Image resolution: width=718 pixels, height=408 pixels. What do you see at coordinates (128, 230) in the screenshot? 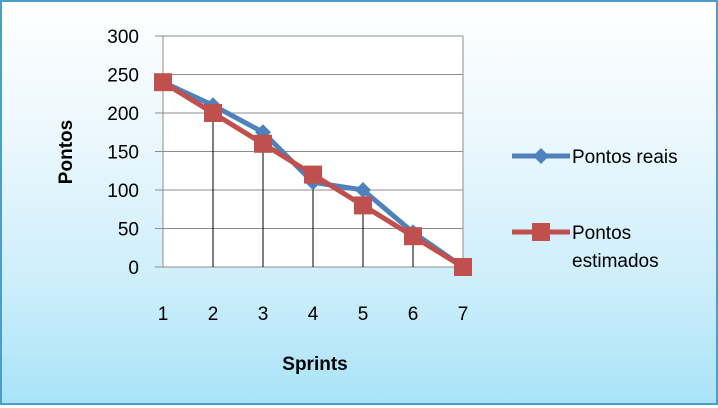
I see `y-tick-label: 50` at bounding box center [128, 230].